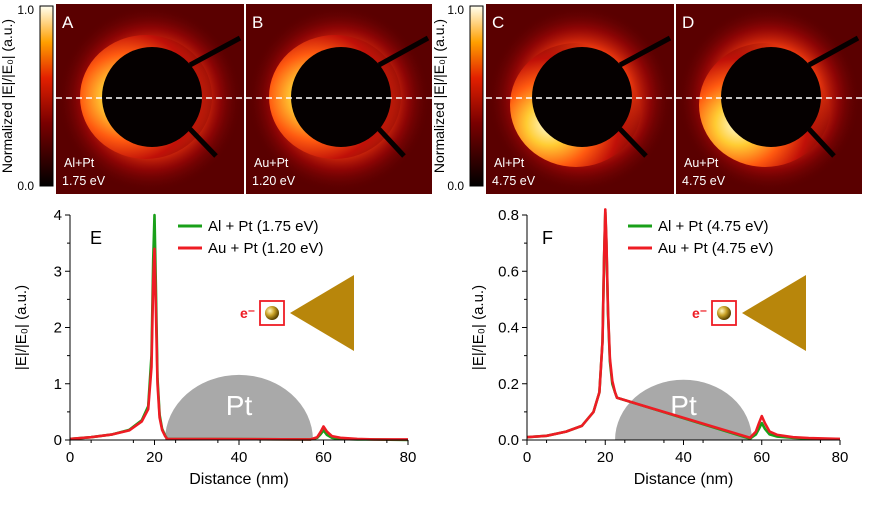 The image size is (891, 523). Describe the element at coordinates (96, 238) in the screenshot. I see `panel-letter: E` at that location.